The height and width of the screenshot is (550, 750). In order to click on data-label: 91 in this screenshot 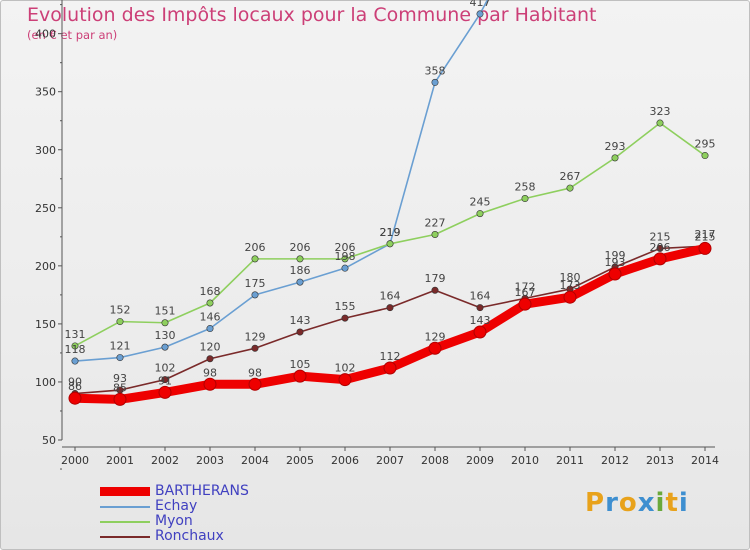, I will do `click(165, 380)`.